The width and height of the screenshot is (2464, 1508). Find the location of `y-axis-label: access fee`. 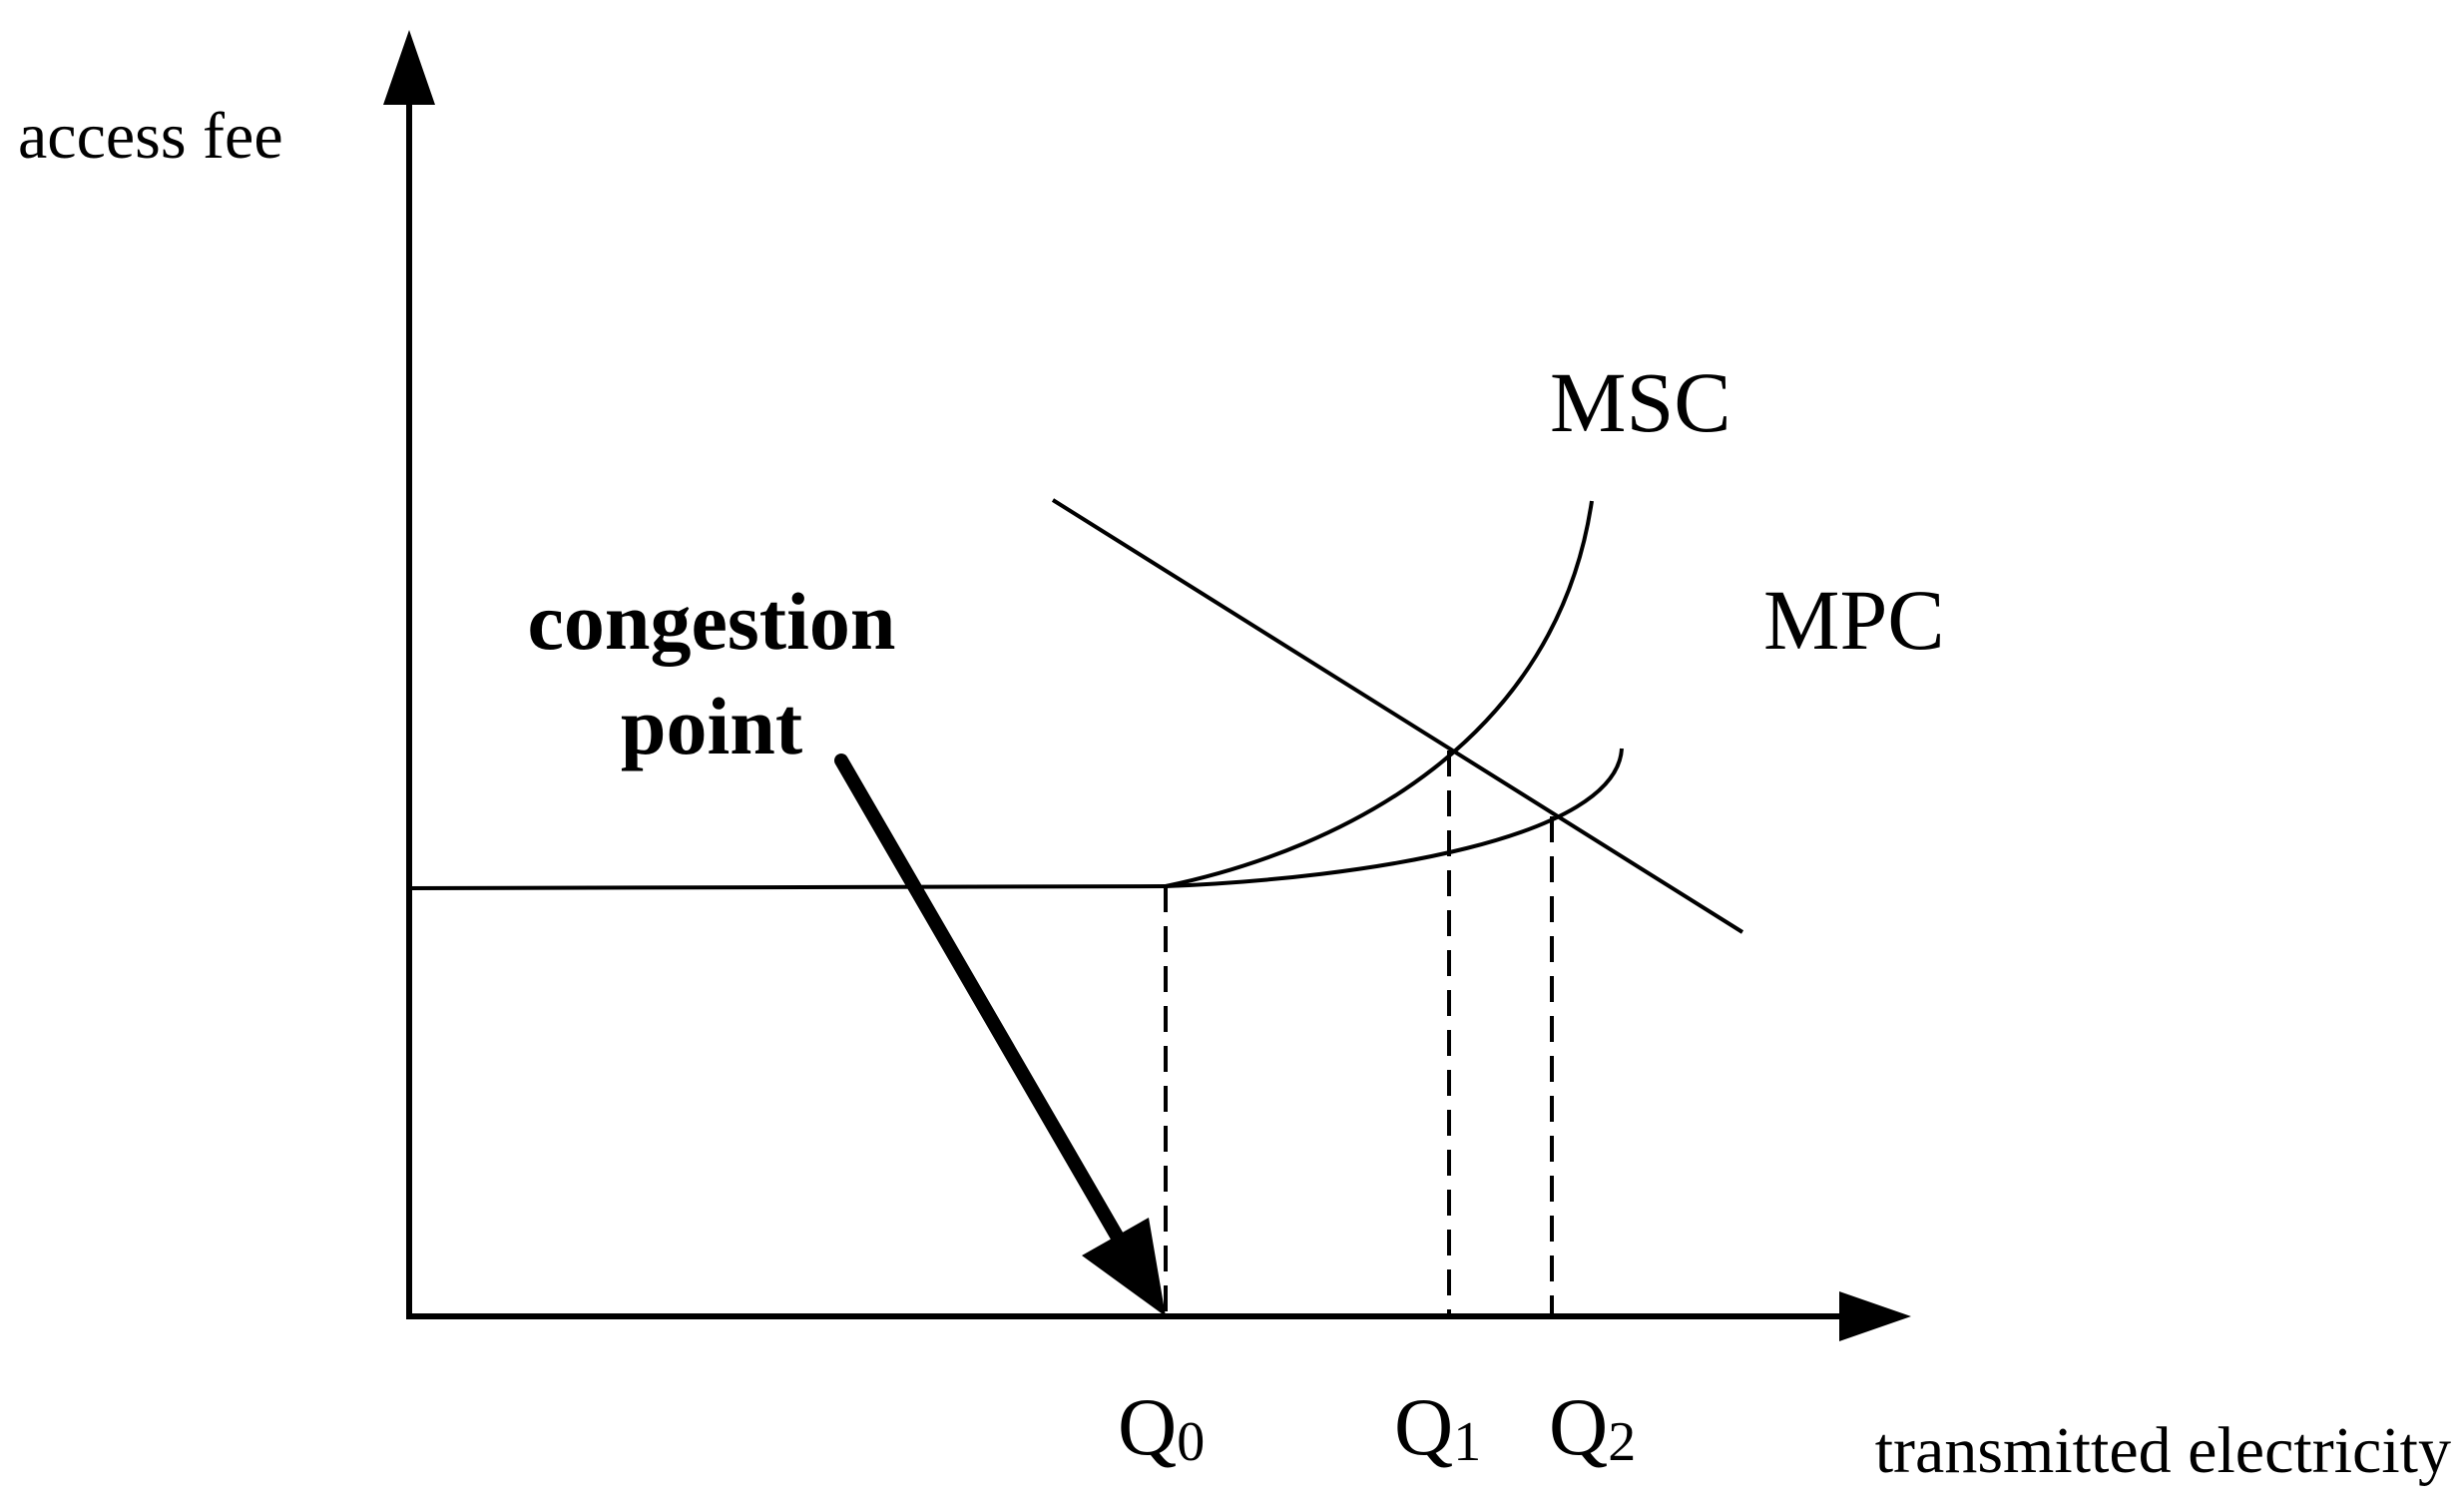

y-axis-label: access fee is located at coordinates (150, 136).